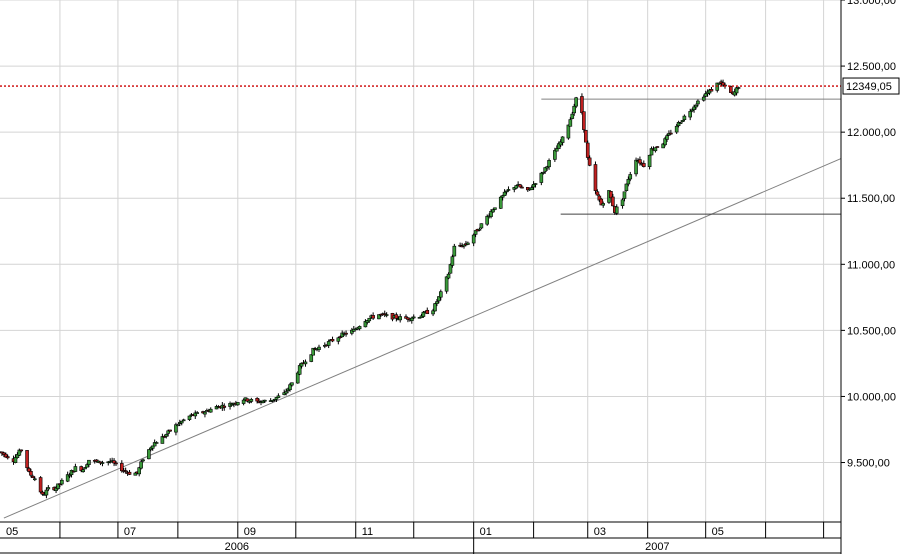 This screenshot has width=908, height=554. What do you see at coordinates (250, 532) in the screenshot?
I see `x-tick-label: 09` at bounding box center [250, 532].